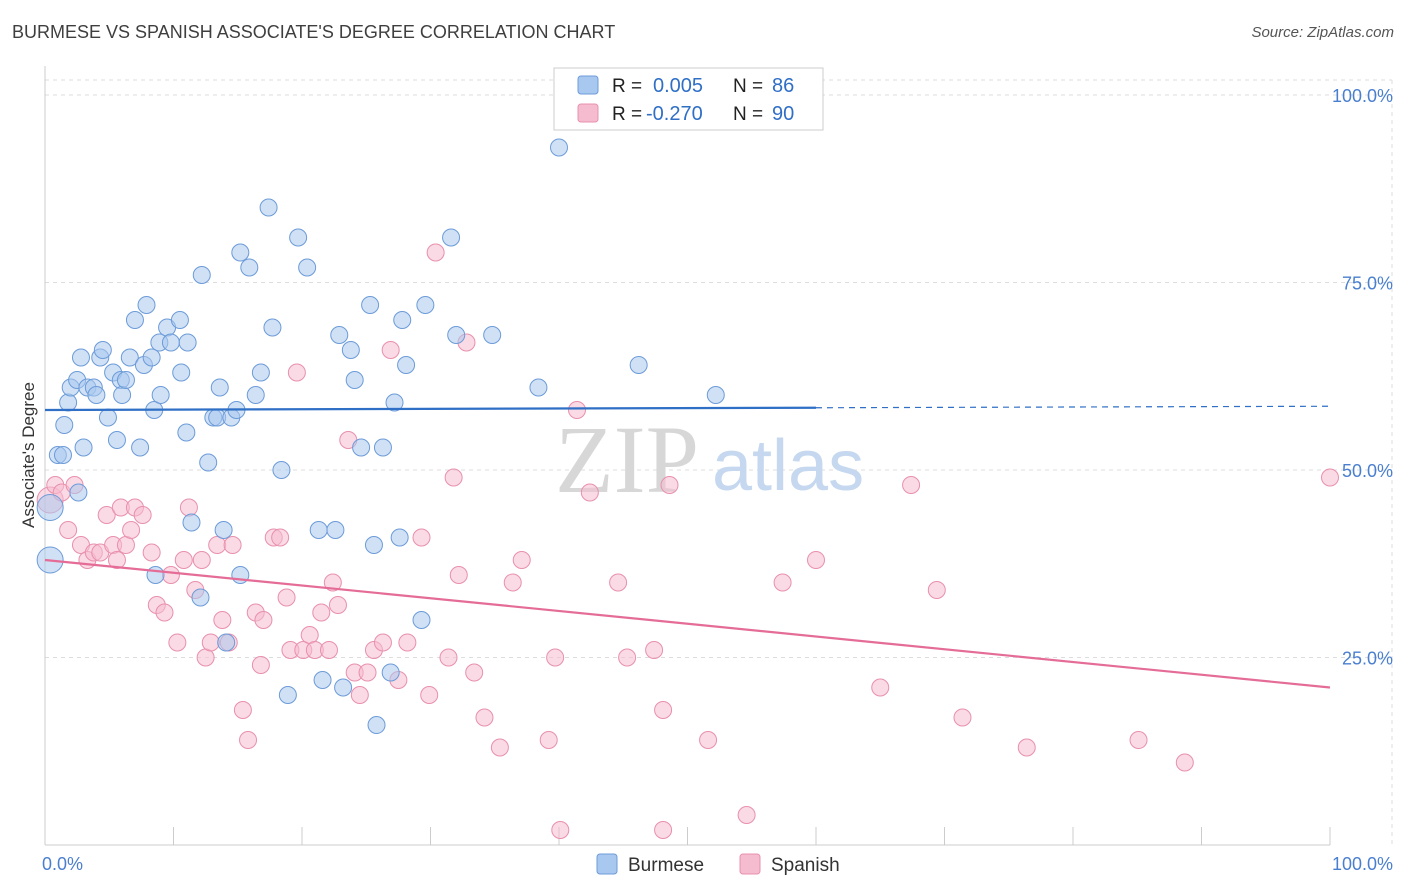 The image size is (1406, 892). What do you see at coordinates (1367, 471) in the screenshot?
I see `y-tick-label: 50.0%` at bounding box center [1367, 471].